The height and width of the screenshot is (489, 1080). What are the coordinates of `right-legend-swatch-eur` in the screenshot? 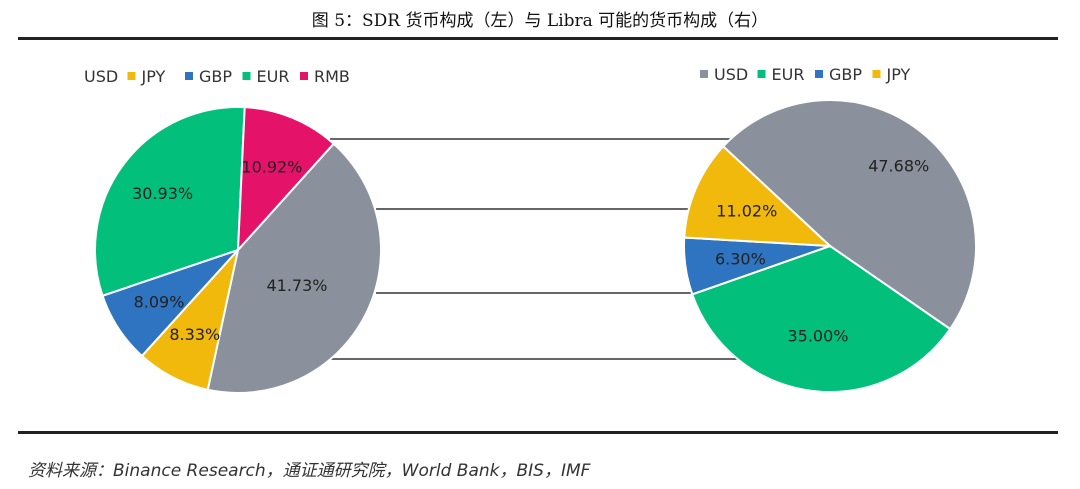 It's located at (761, 74).